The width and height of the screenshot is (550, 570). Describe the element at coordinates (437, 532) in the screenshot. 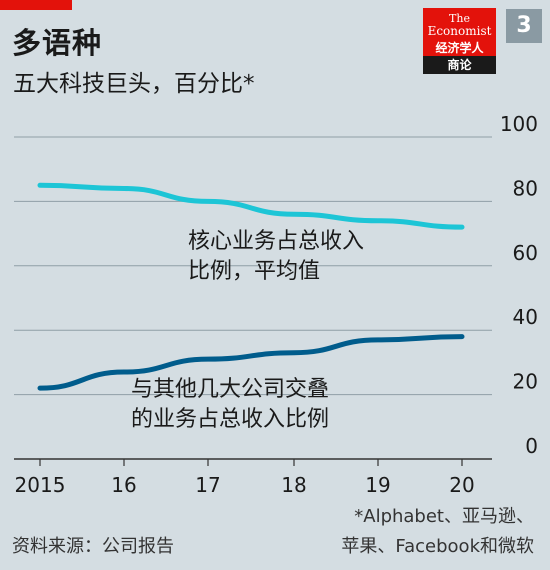

I see `footnote: *Alphabet、亚马逊、 苹果、Facebook和微软` at that location.